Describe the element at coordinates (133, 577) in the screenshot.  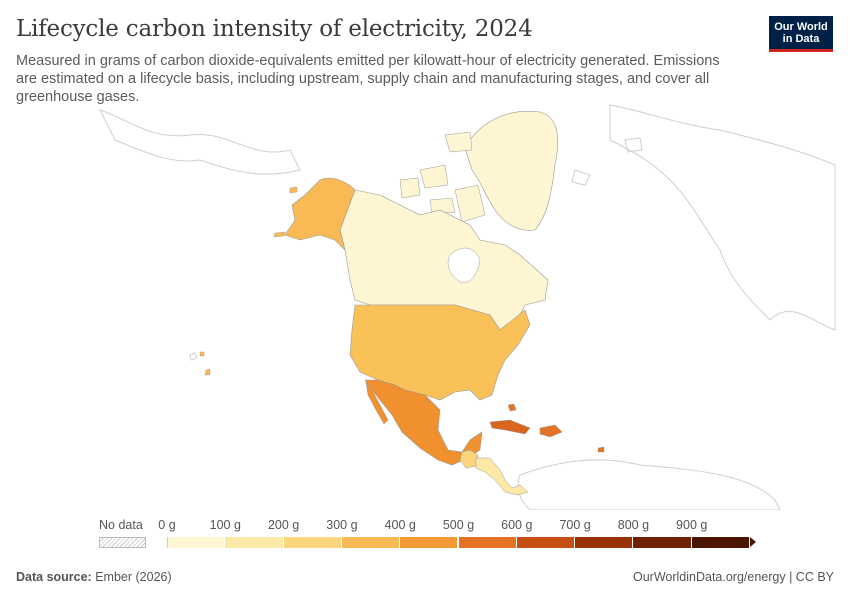
I see `data-source-value: Ember (2026)` at that location.